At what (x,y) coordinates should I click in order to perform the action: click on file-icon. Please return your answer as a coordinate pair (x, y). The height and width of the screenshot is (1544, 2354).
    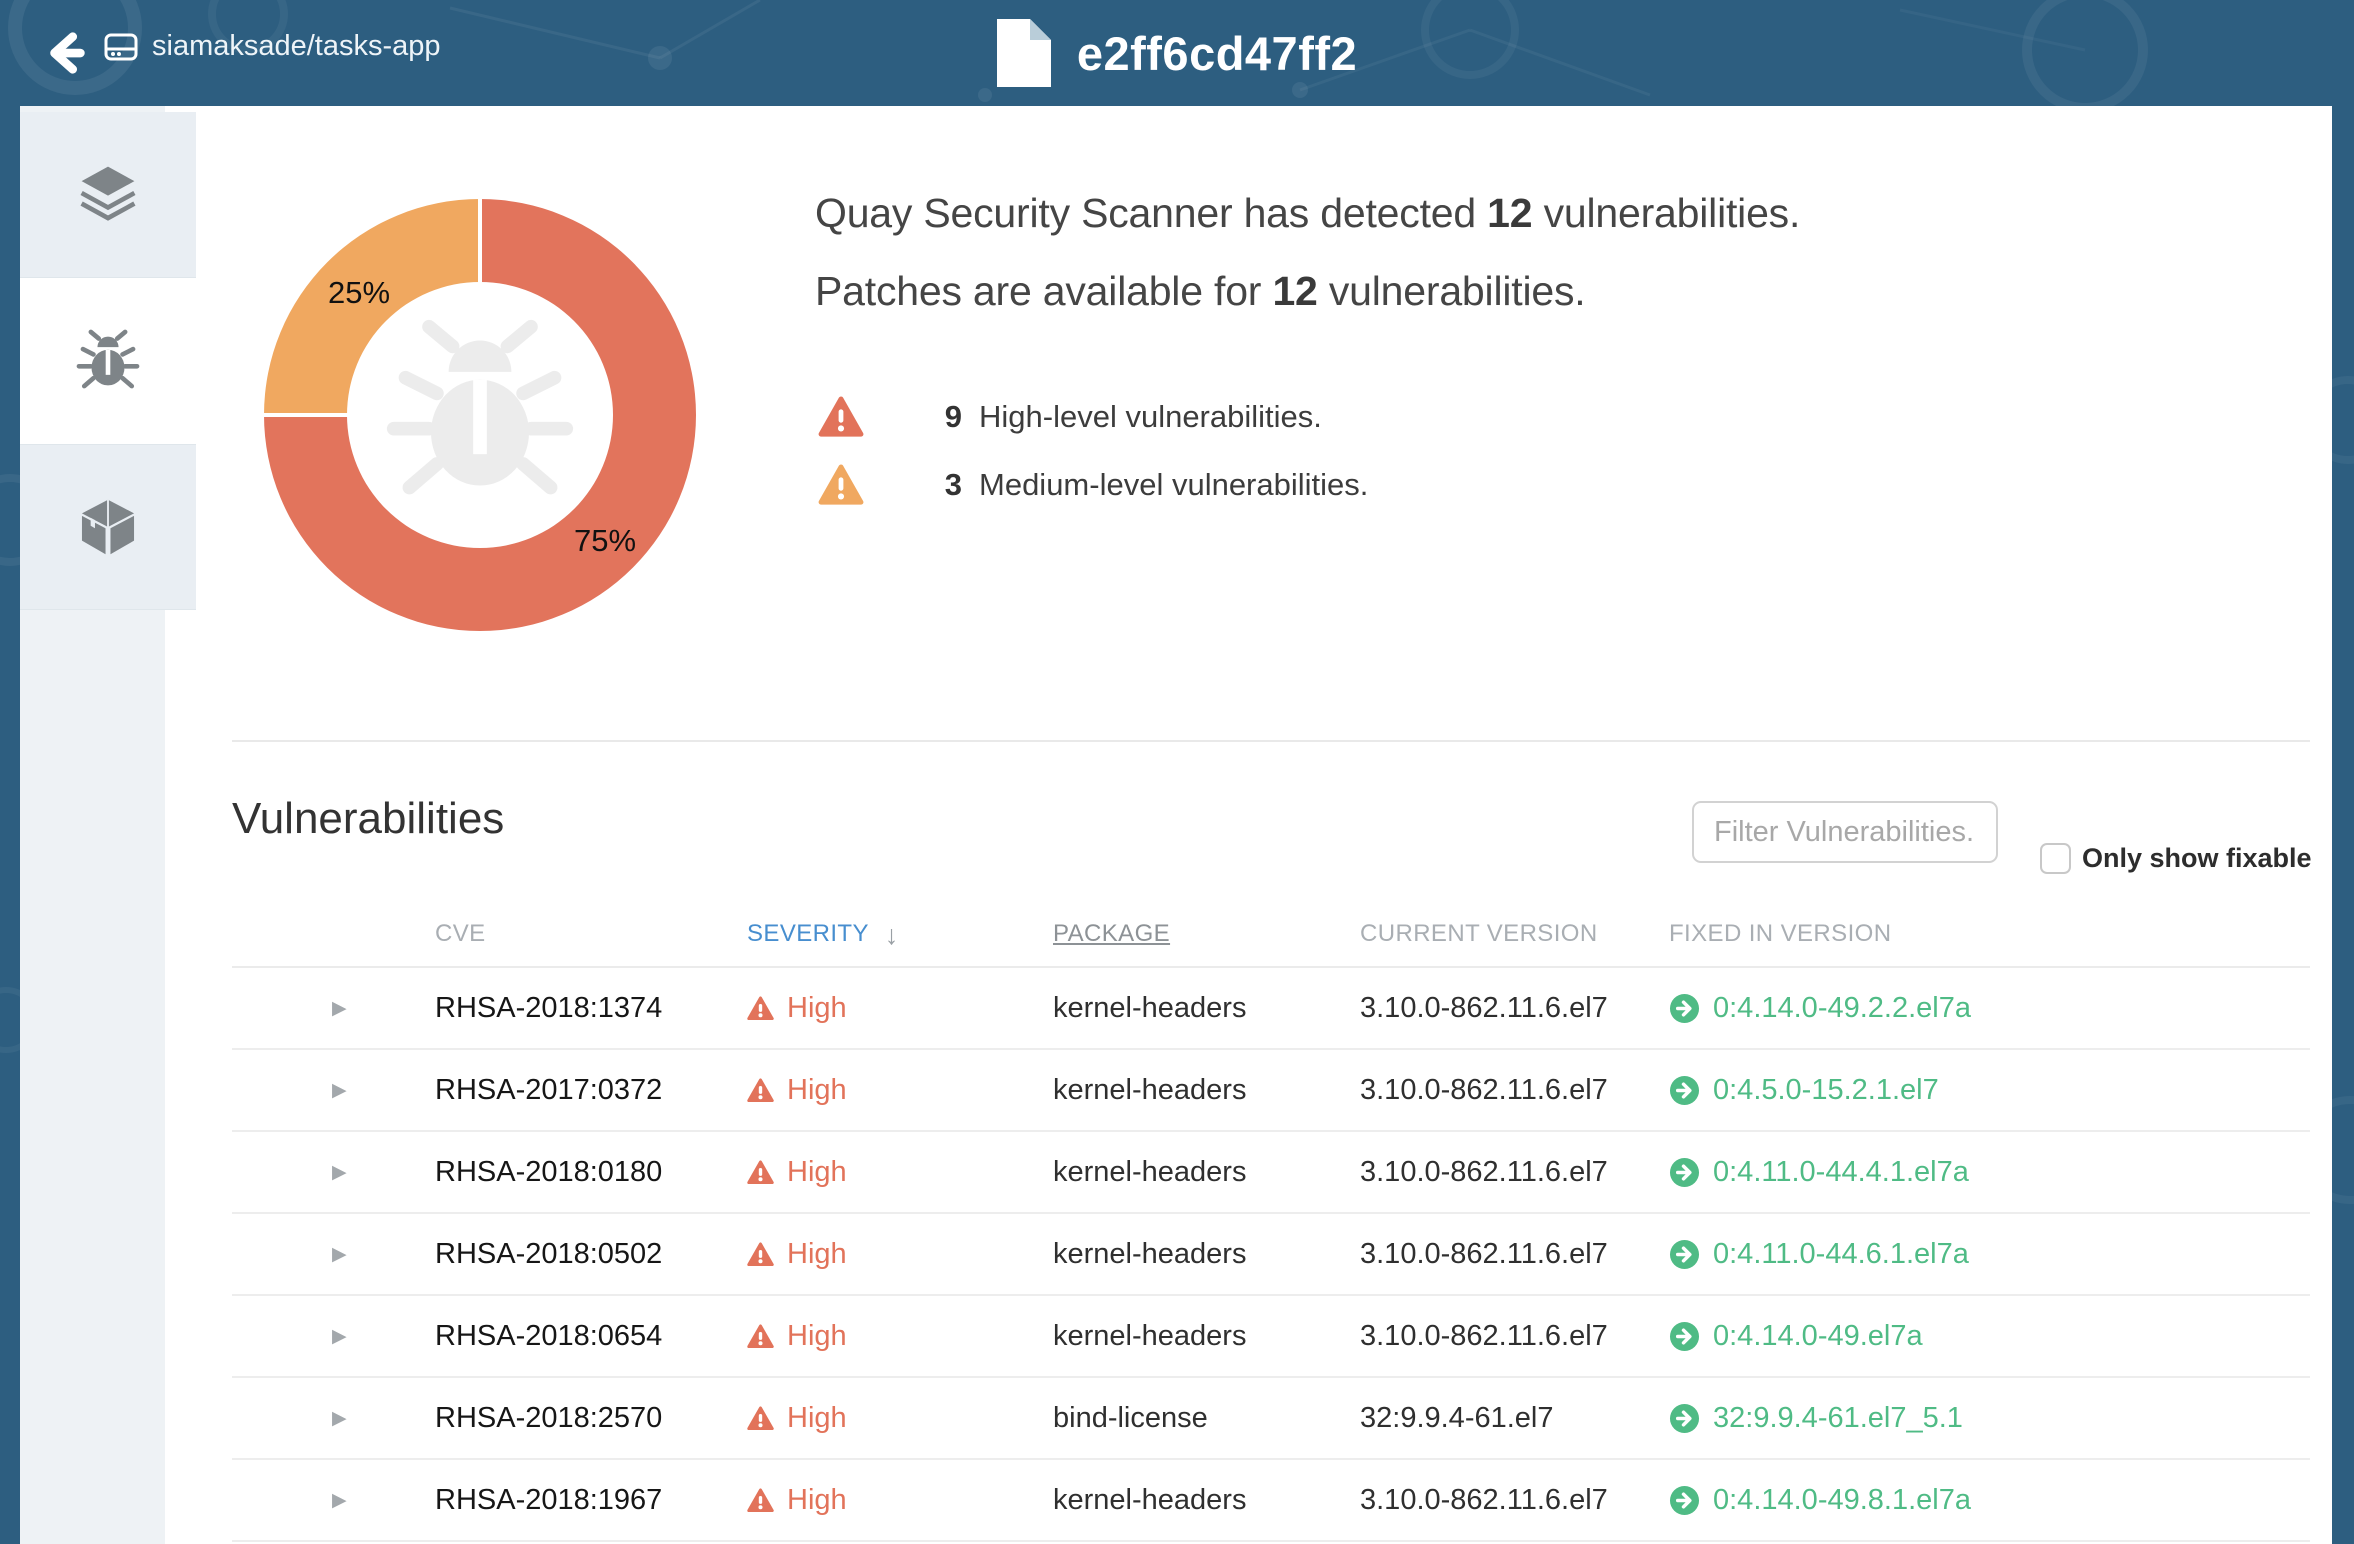
    Looking at the image, I should click on (1023, 53).